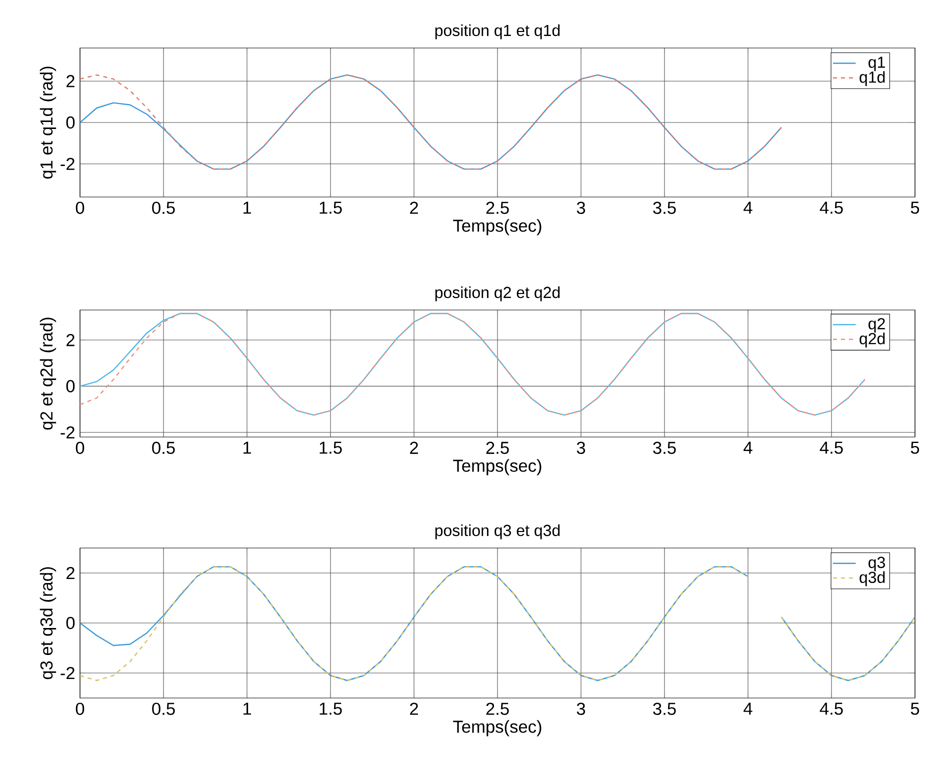 The height and width of the screenshot is (770, 925). Describe the element at coordinates (872, 78) in the screenshot. I see `legend-label: q1d` at that location.